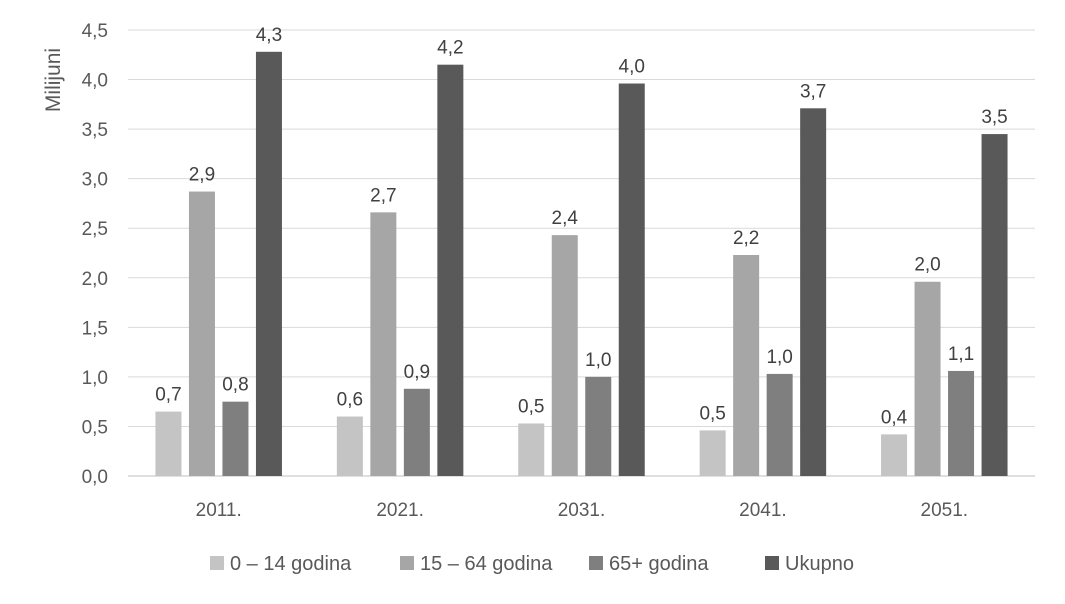  Describe the element at coordinates (235, 385) in the screenshot. I see `data-label: 0,8` at that location.